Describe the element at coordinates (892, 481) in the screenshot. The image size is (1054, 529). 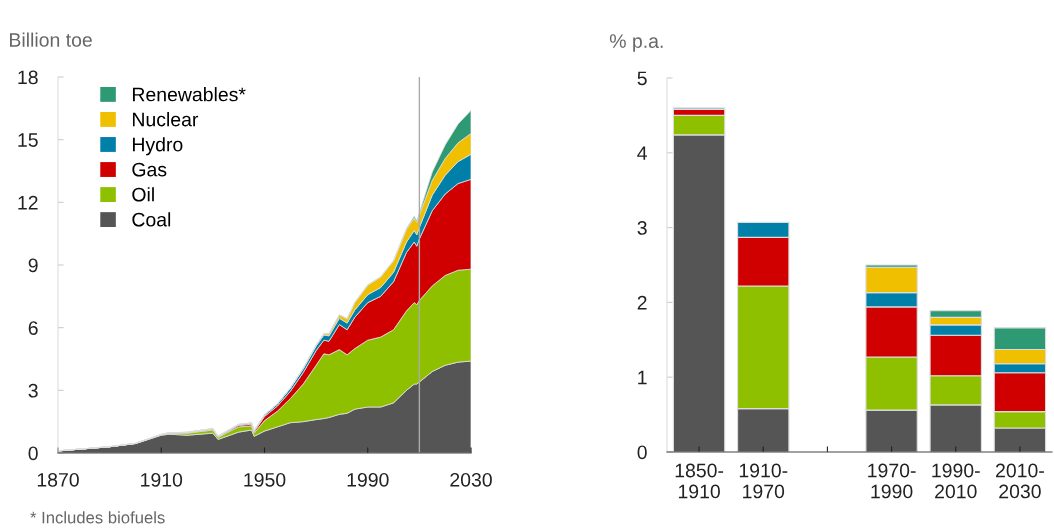
I see `x-tick-label: 1970- 1990` at that location.